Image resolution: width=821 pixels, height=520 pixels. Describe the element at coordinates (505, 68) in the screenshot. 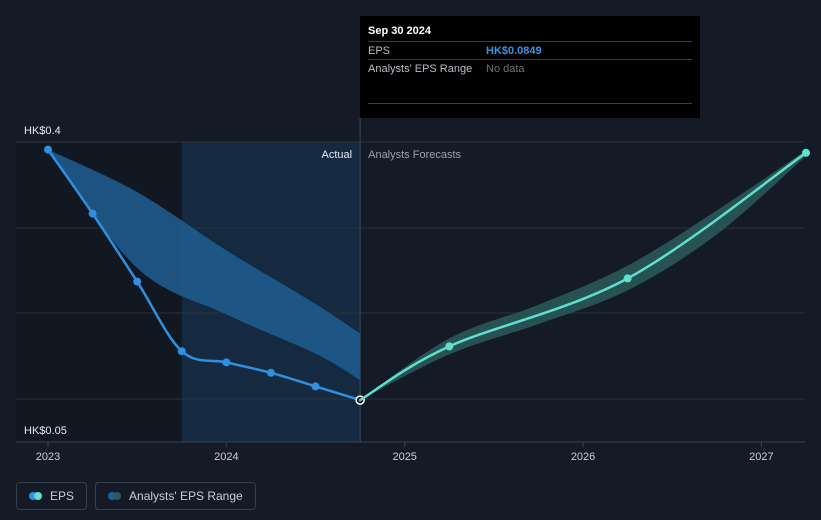

I see `tooltip-range-value: No data` at that location.